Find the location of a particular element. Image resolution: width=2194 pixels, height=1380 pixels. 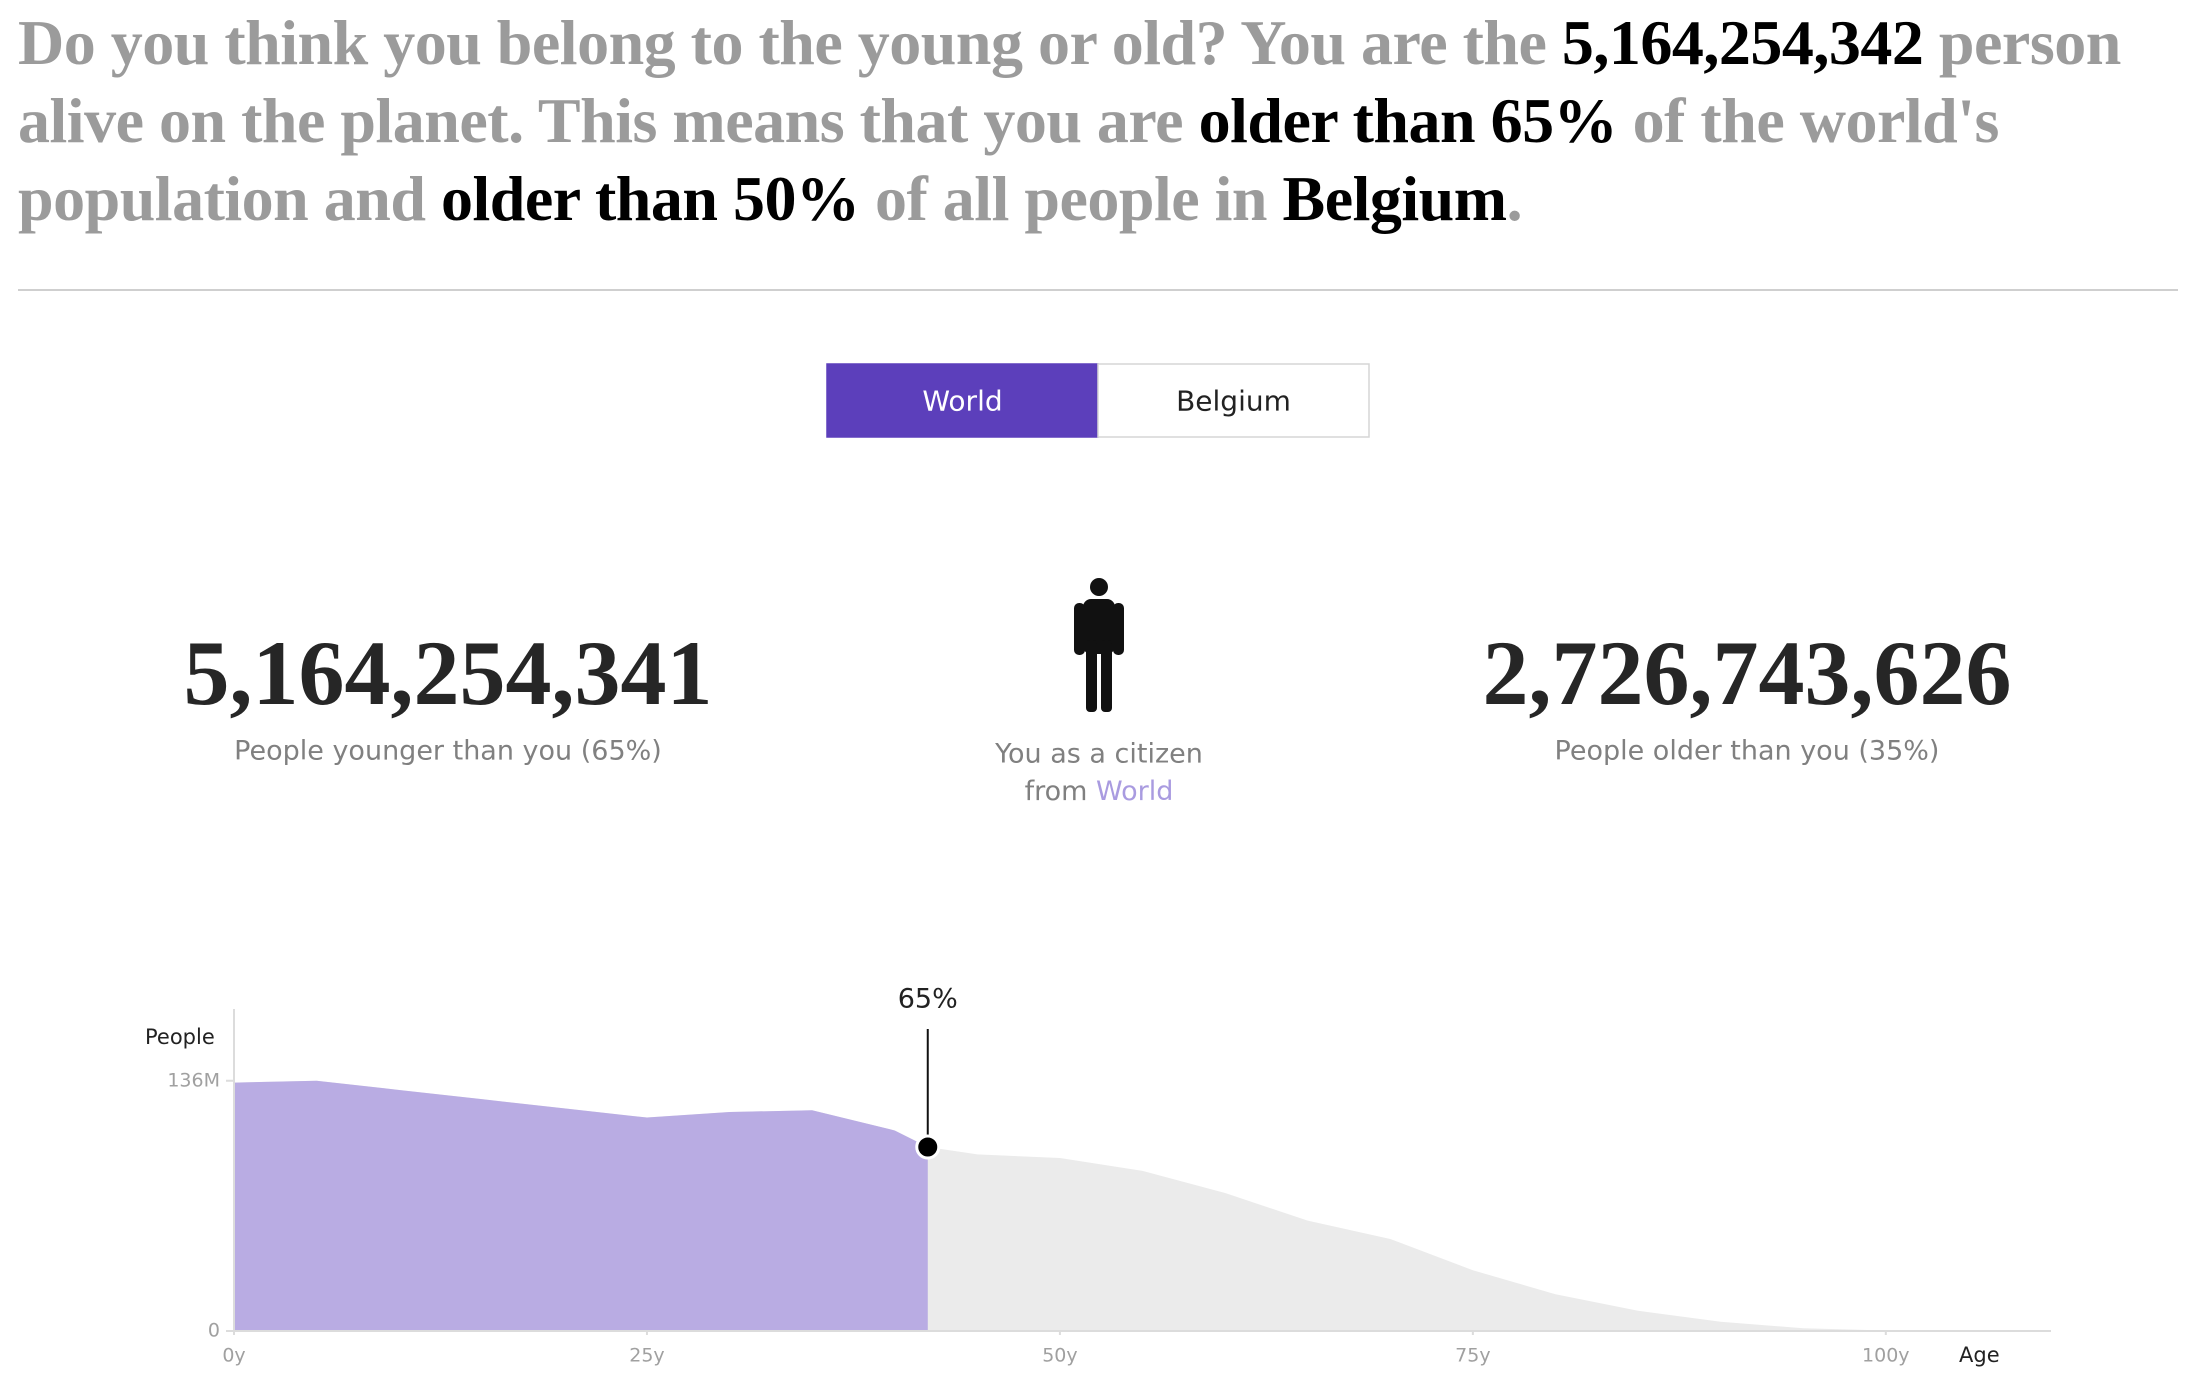

x-tick-label: 25y is located at coordinates (646, 1356).